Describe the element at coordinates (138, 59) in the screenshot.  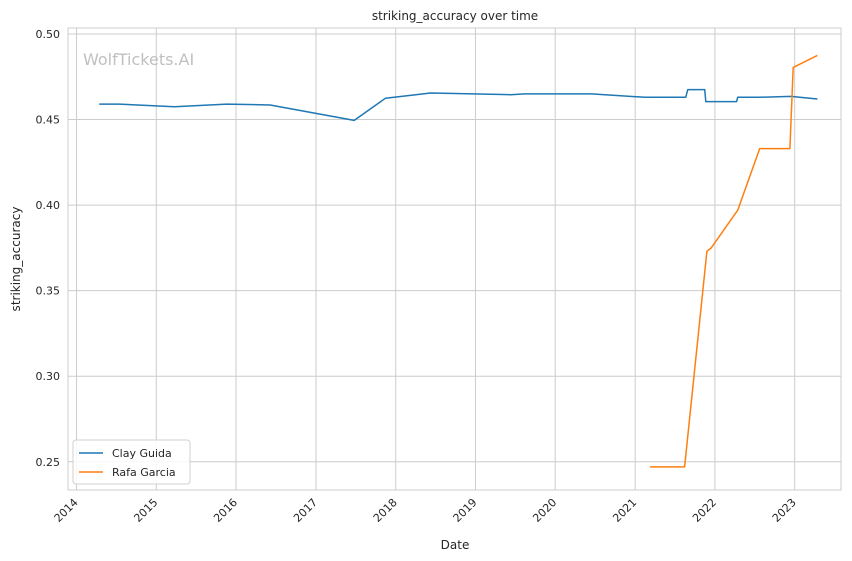
I see `watermark: WolfTickets.AI` at that location.